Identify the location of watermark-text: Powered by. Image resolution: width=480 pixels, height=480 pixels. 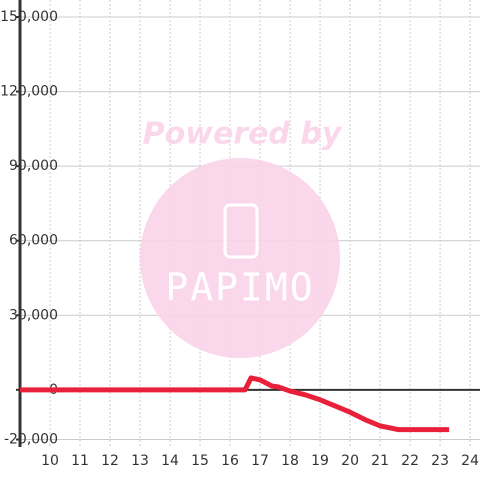
(243, 134).